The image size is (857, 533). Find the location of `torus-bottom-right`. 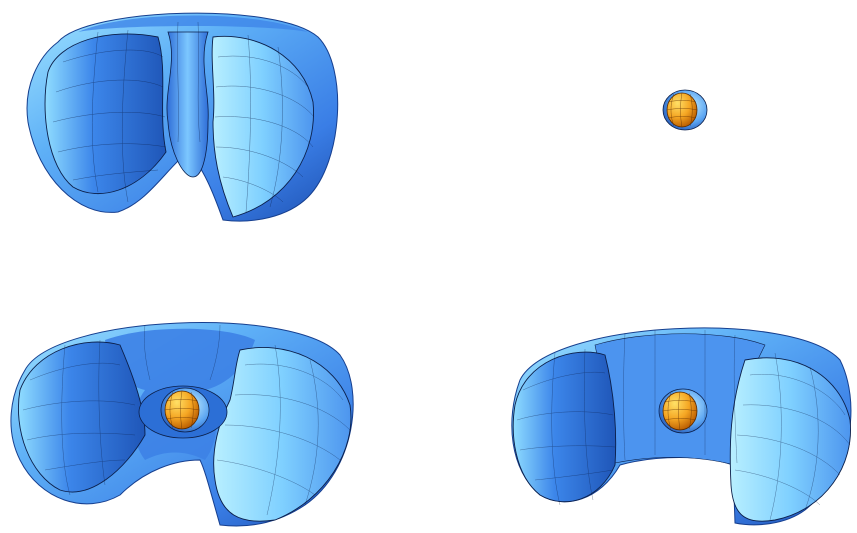

torus-bottom-right is located at coordinates (681, 426).